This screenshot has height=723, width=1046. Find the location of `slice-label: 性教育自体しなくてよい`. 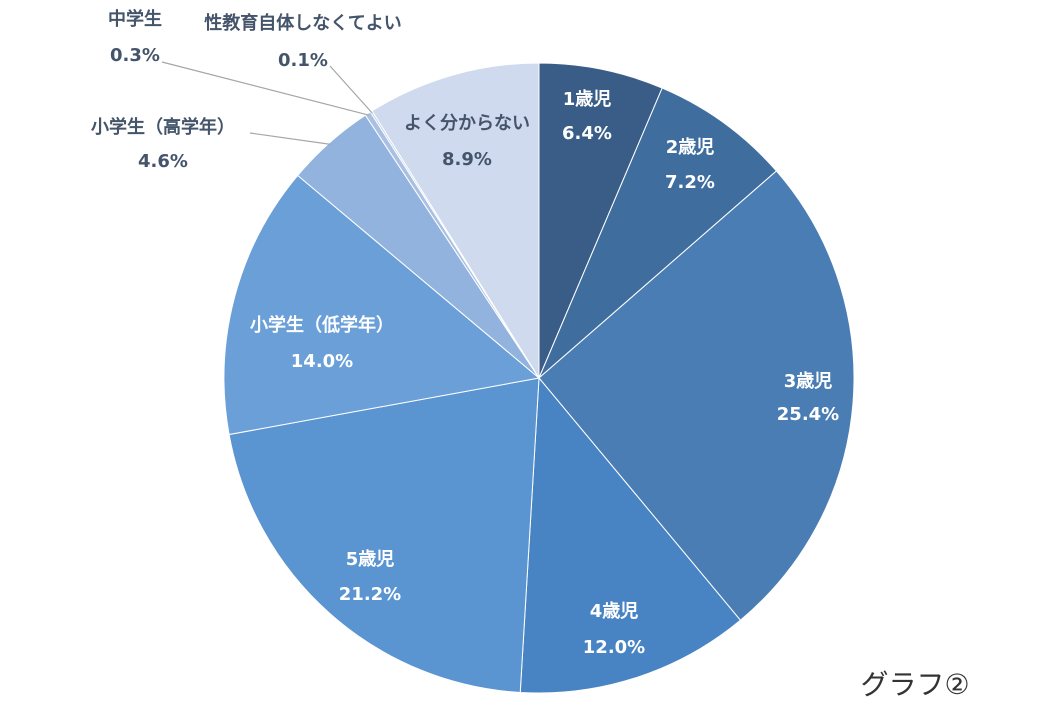

slice-label: 性教育自体しなくてよい is located at coordinates (302, 23).